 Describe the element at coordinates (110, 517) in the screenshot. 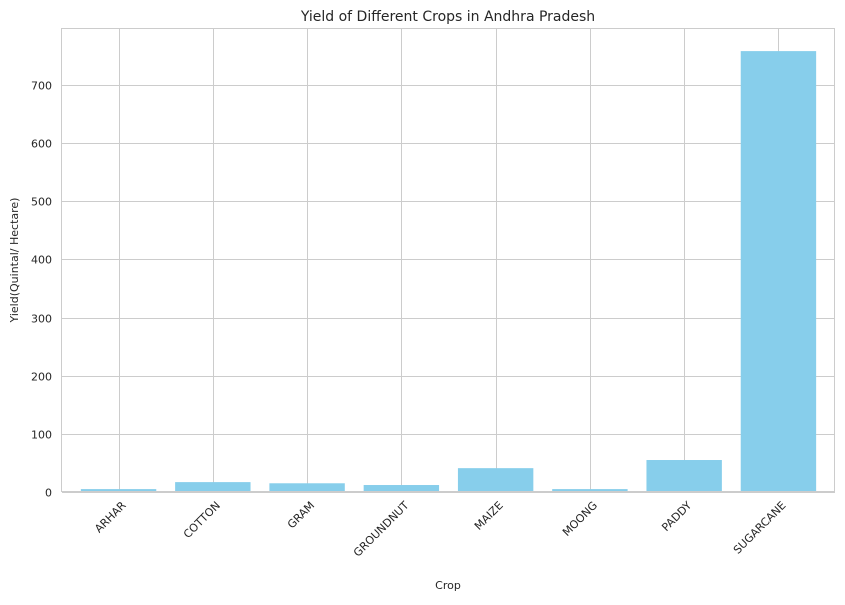

I see `x-tick-label: ARHAR` at that location.